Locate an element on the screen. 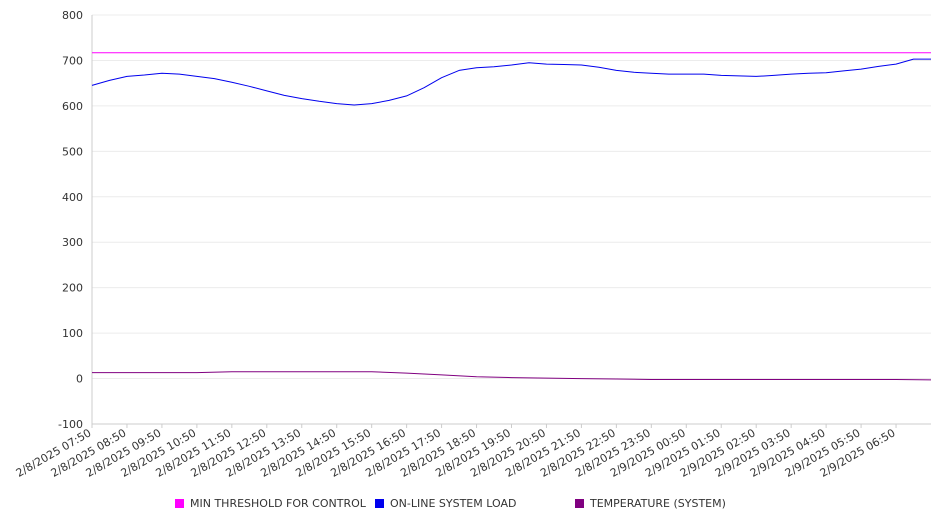 This screenshot has width=946, height=526. y-tick-label: 700 is located at coordinates (72, 60).